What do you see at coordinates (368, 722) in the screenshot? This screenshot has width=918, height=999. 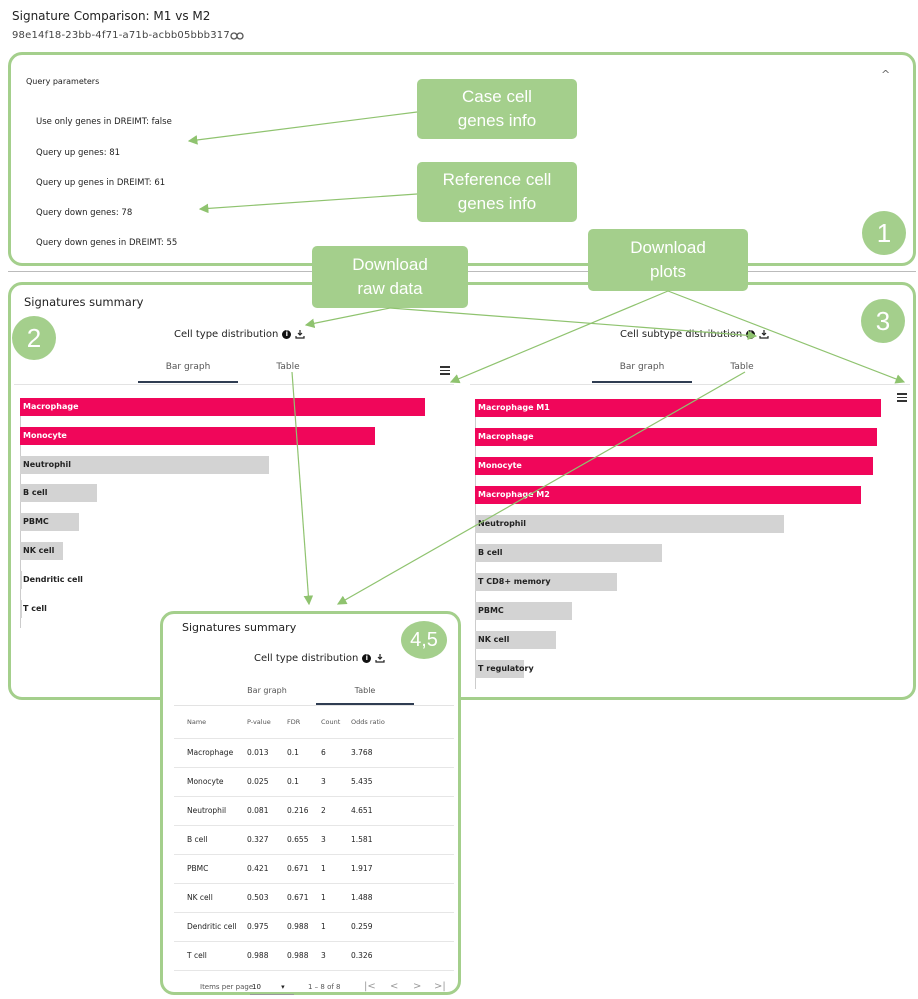 I see `table-header-odds-ratio: Odds ratio` at bounding box center [368, 722].